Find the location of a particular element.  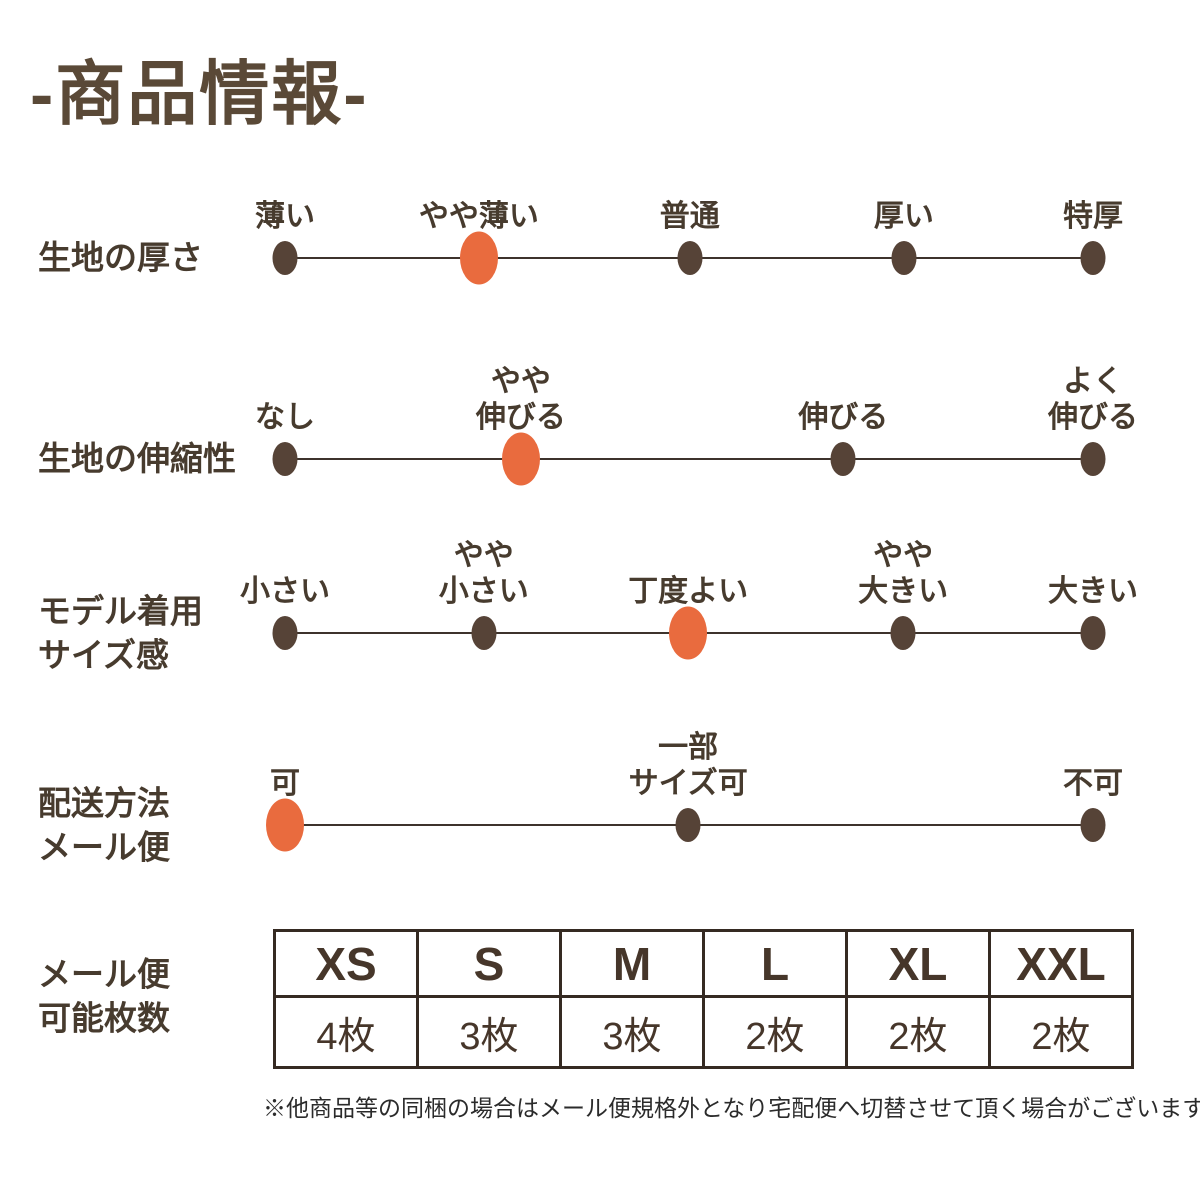

scale-point-label: 厚い is located at coordinates (903, 216).